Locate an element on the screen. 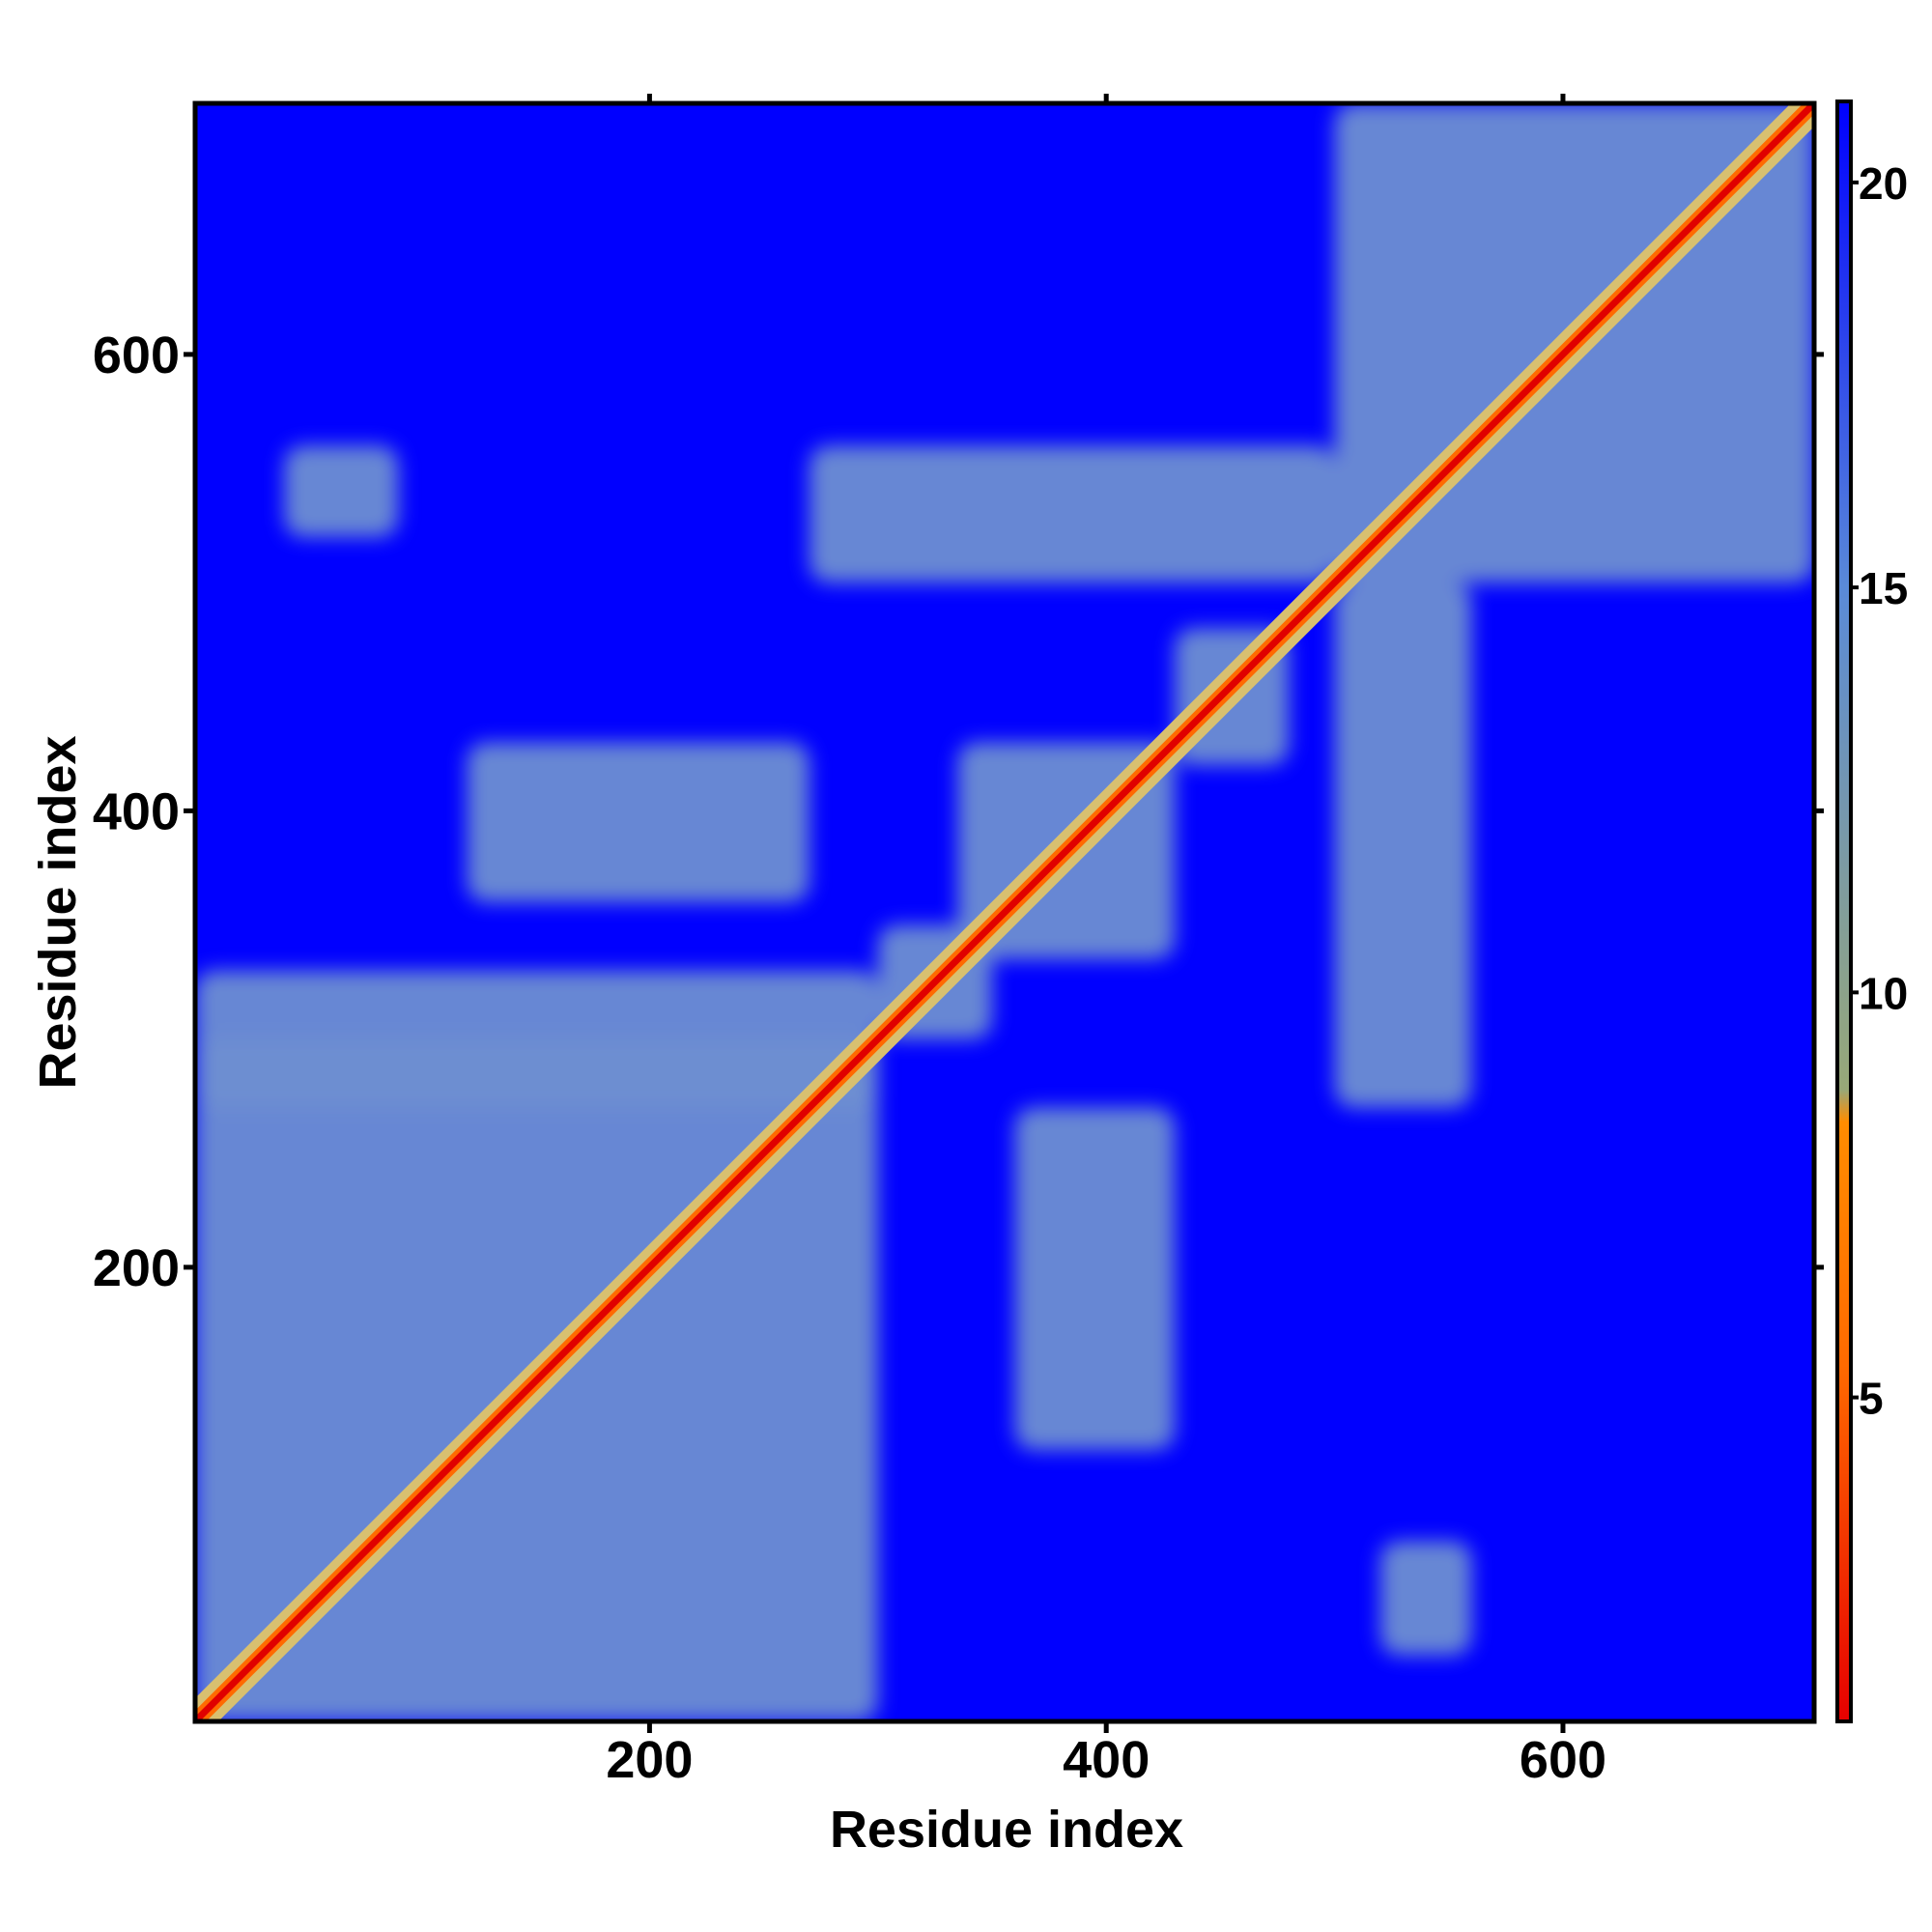 This screenshot has width=1932, height=1932. x-tick-label: 600 is located at coordinates (1563, 1760).